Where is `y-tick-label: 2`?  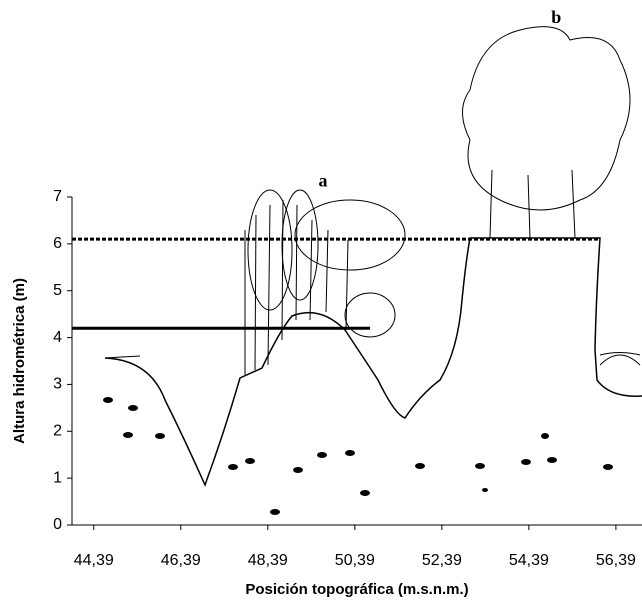 y-tick-label: 2 is located at coordinates (57, 431).